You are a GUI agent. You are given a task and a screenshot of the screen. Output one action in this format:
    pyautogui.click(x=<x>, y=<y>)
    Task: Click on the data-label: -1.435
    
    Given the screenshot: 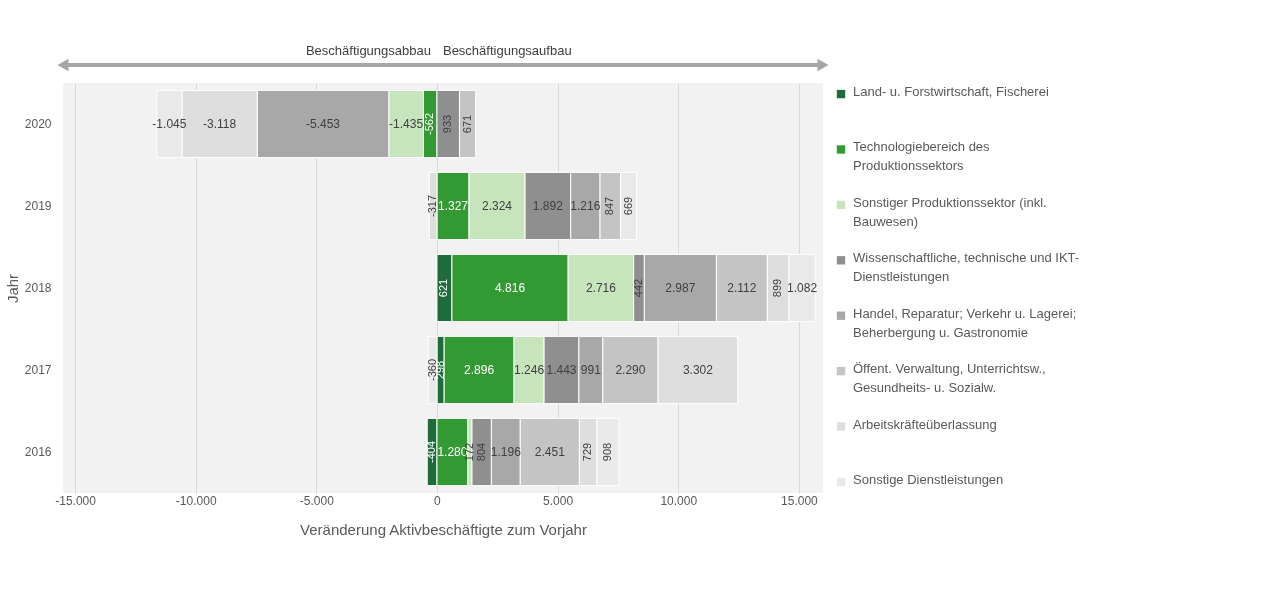 What is the action you would take?
    pyautogui.click(x=406, y=124)
    